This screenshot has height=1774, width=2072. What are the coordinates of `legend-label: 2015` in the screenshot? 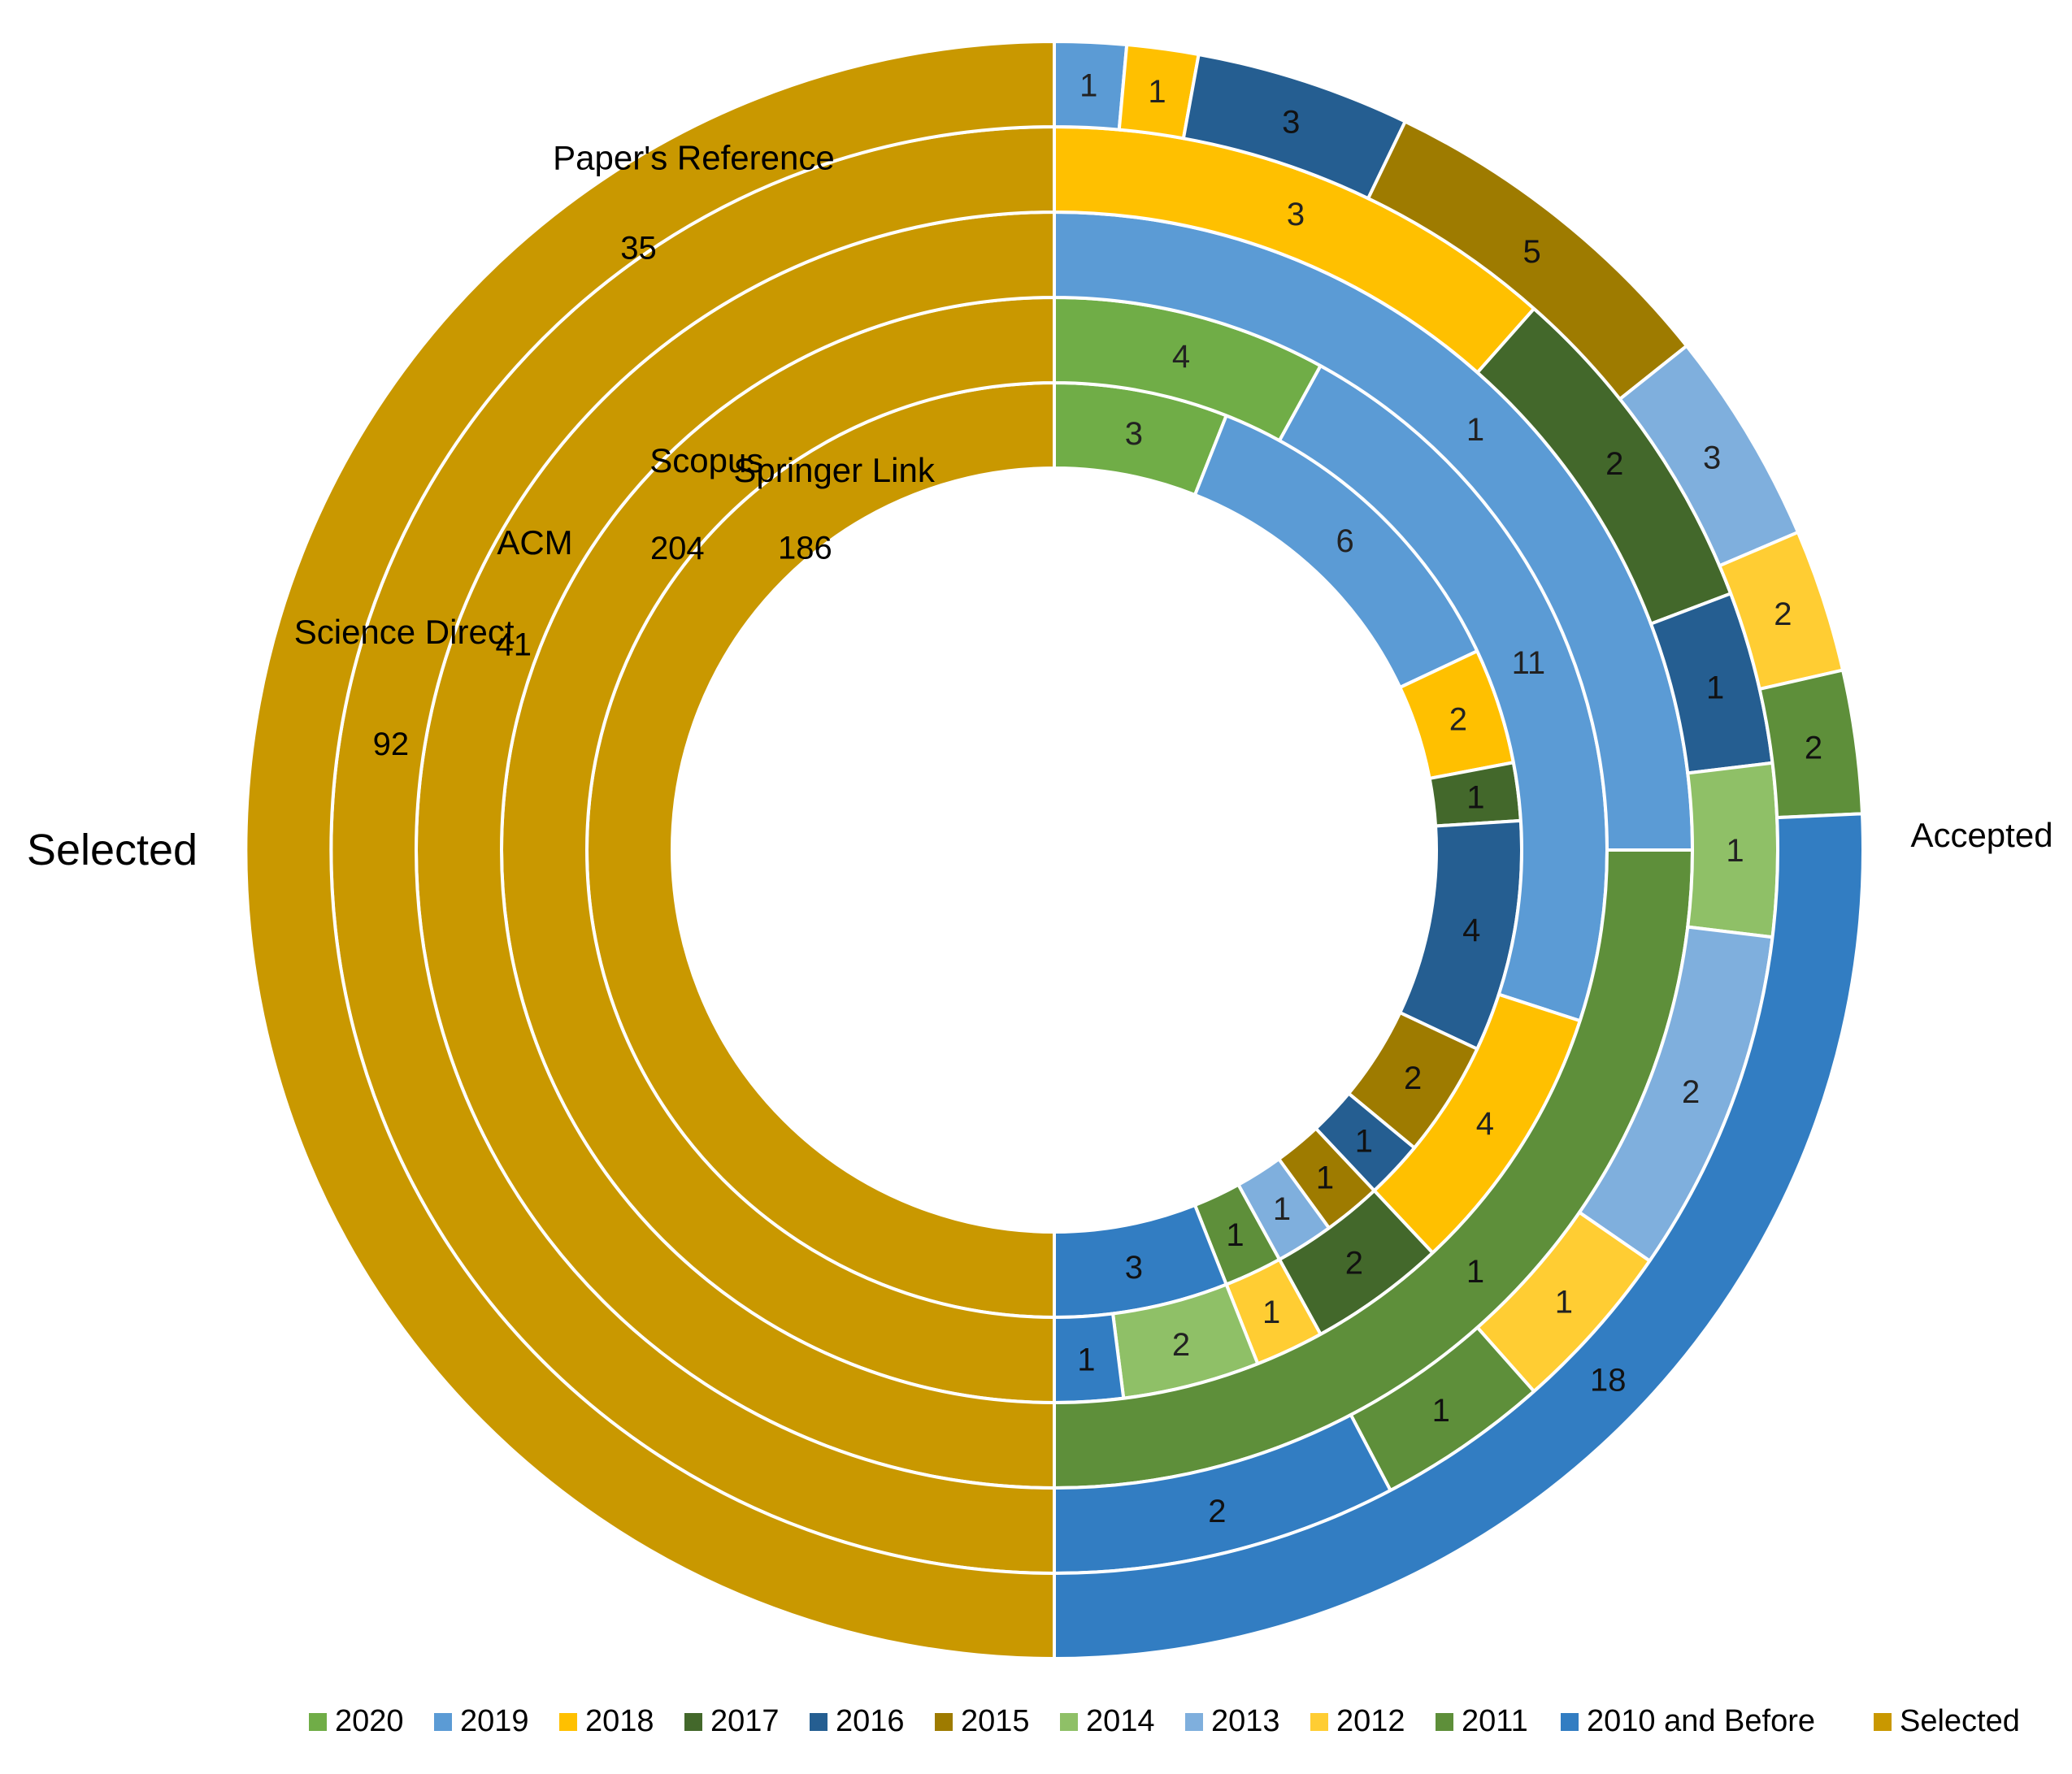 It's located at (995, 1721).